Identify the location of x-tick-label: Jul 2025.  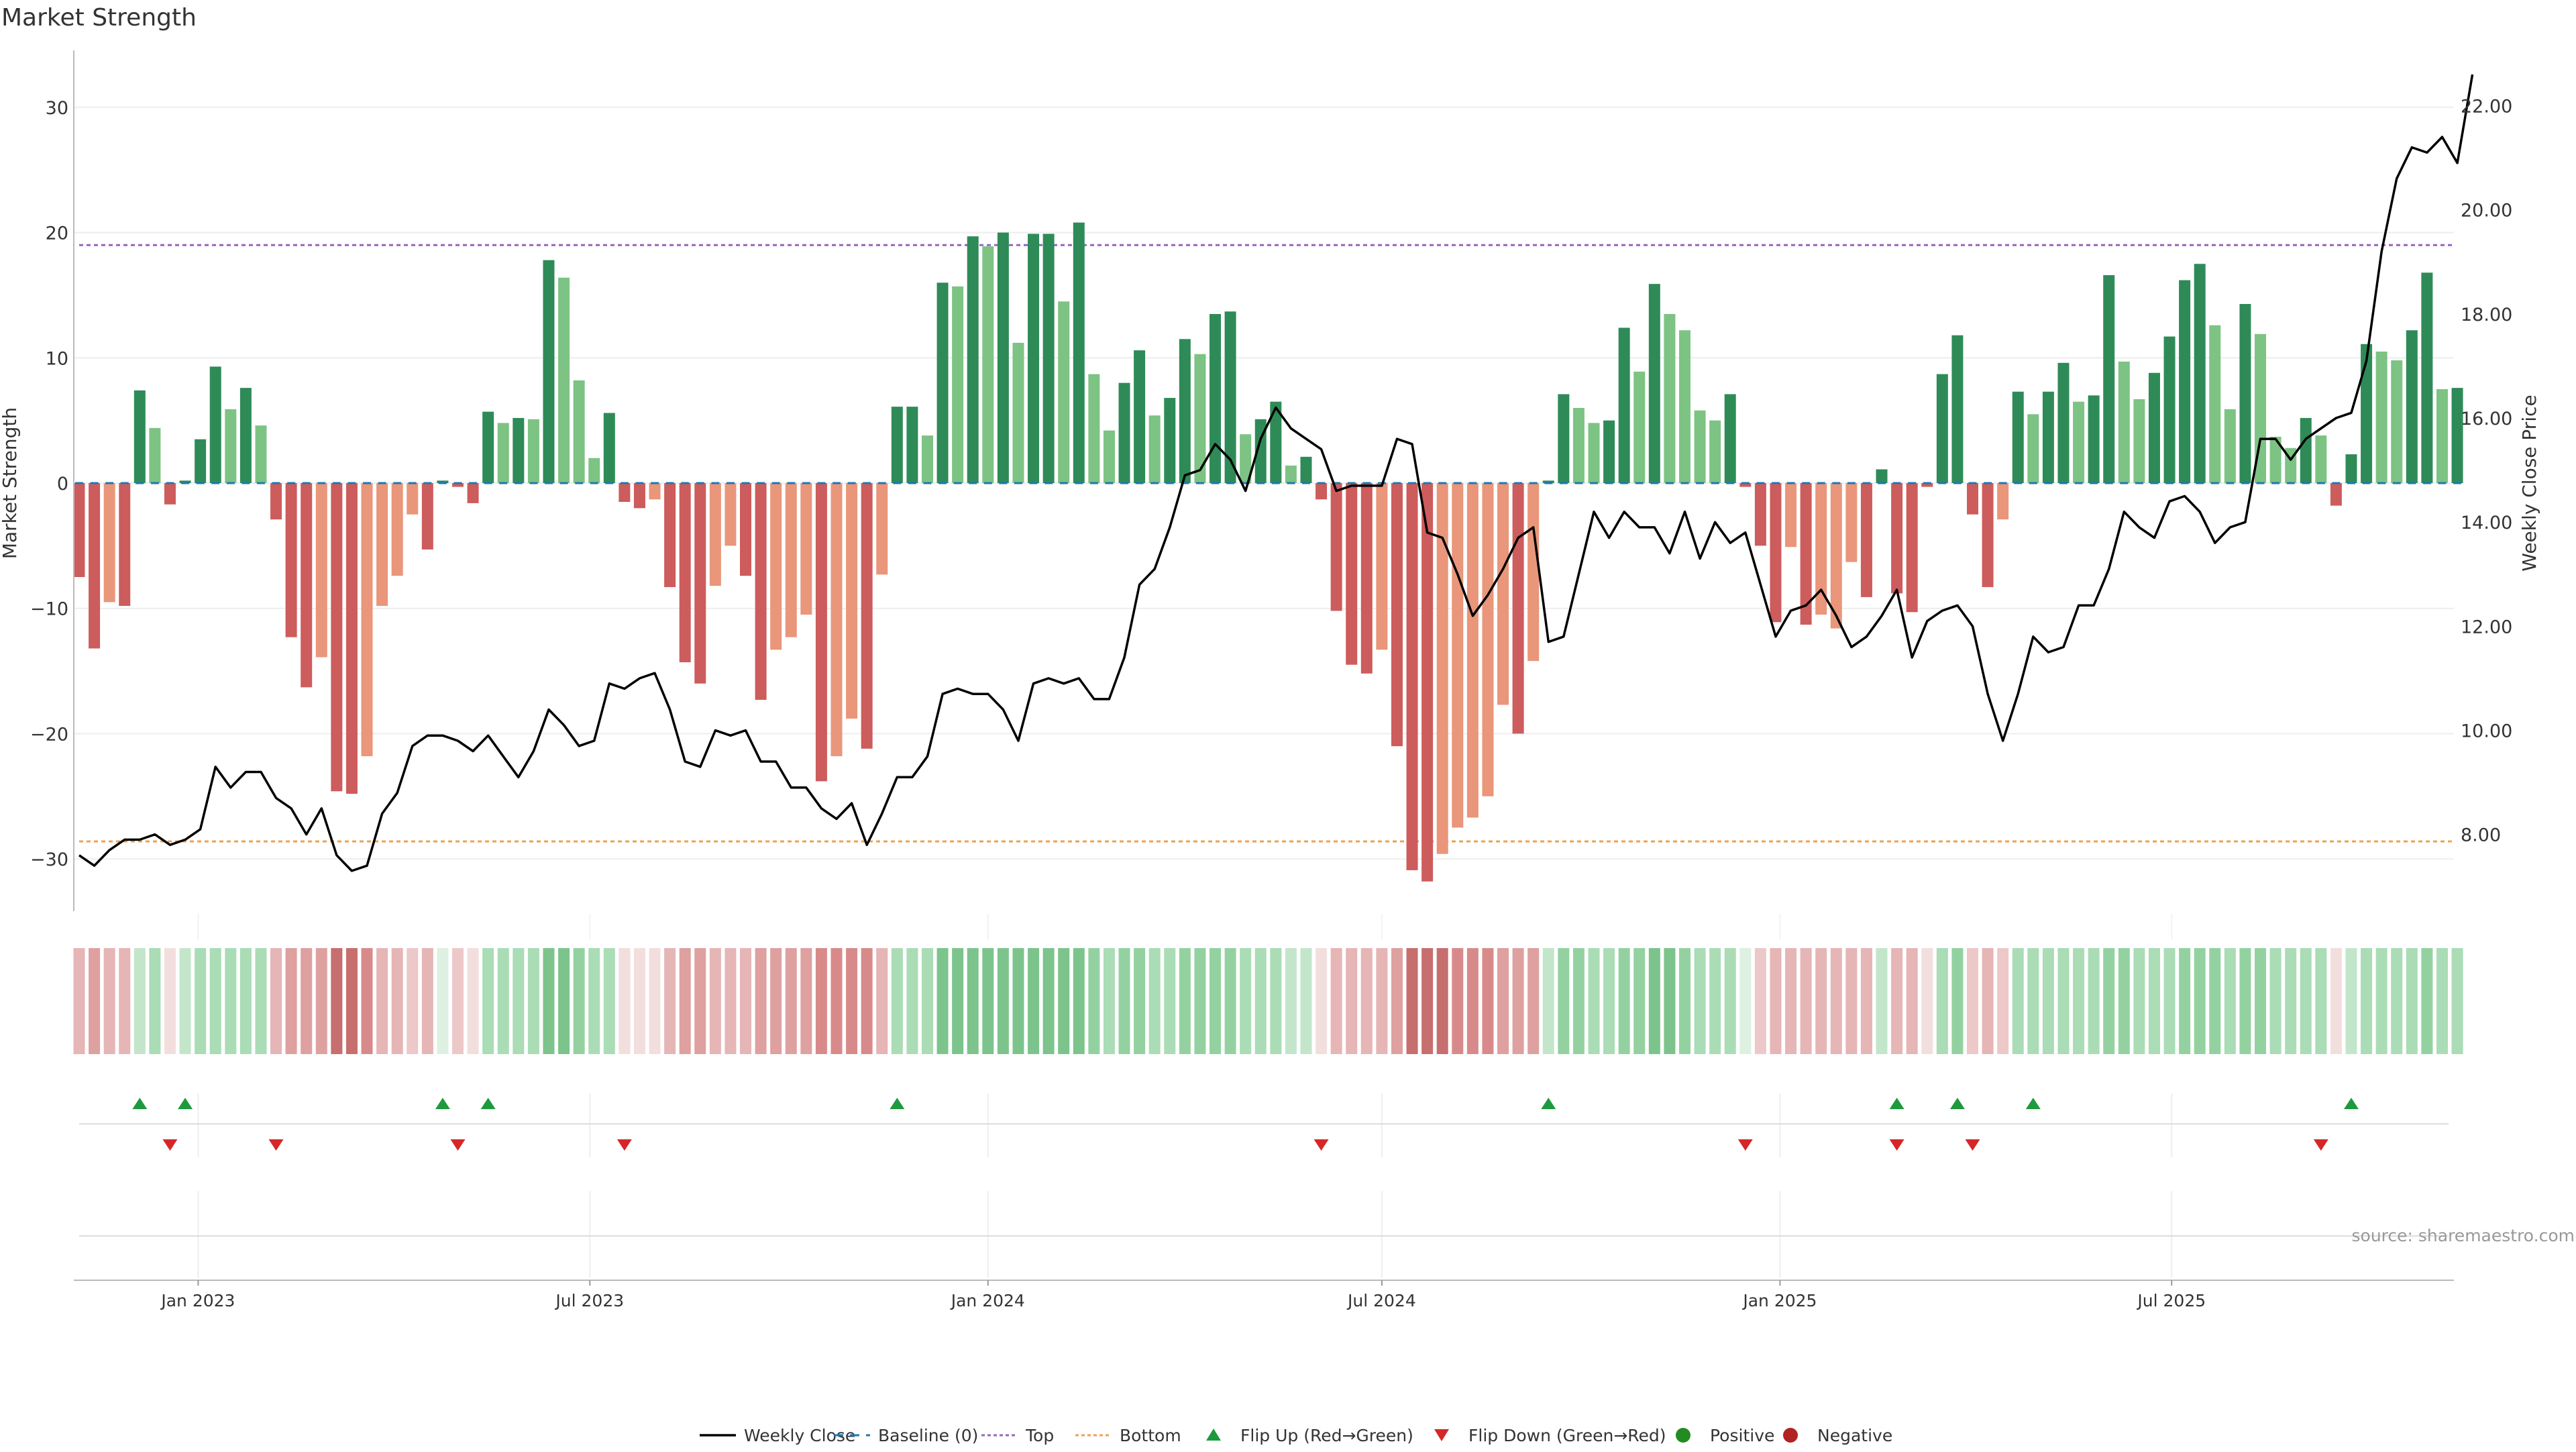
(2171, 1301).